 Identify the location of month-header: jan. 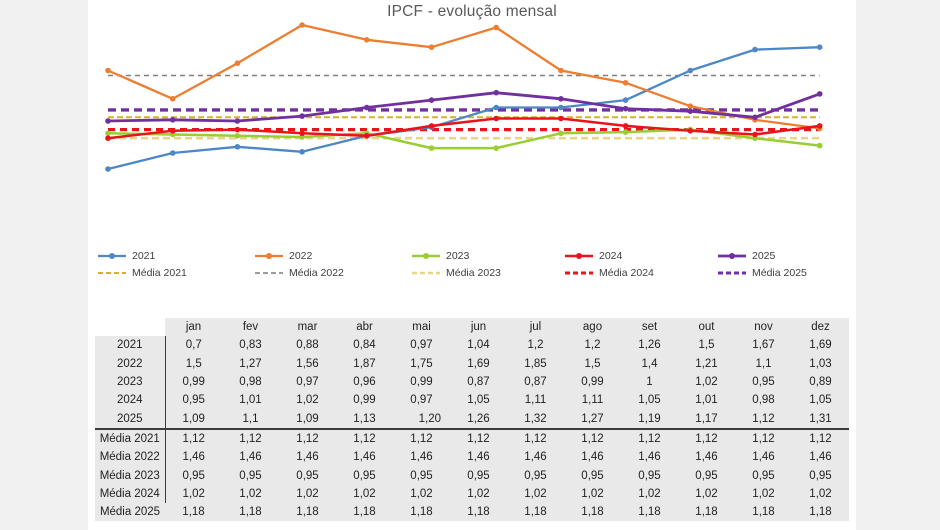
(193, 327).